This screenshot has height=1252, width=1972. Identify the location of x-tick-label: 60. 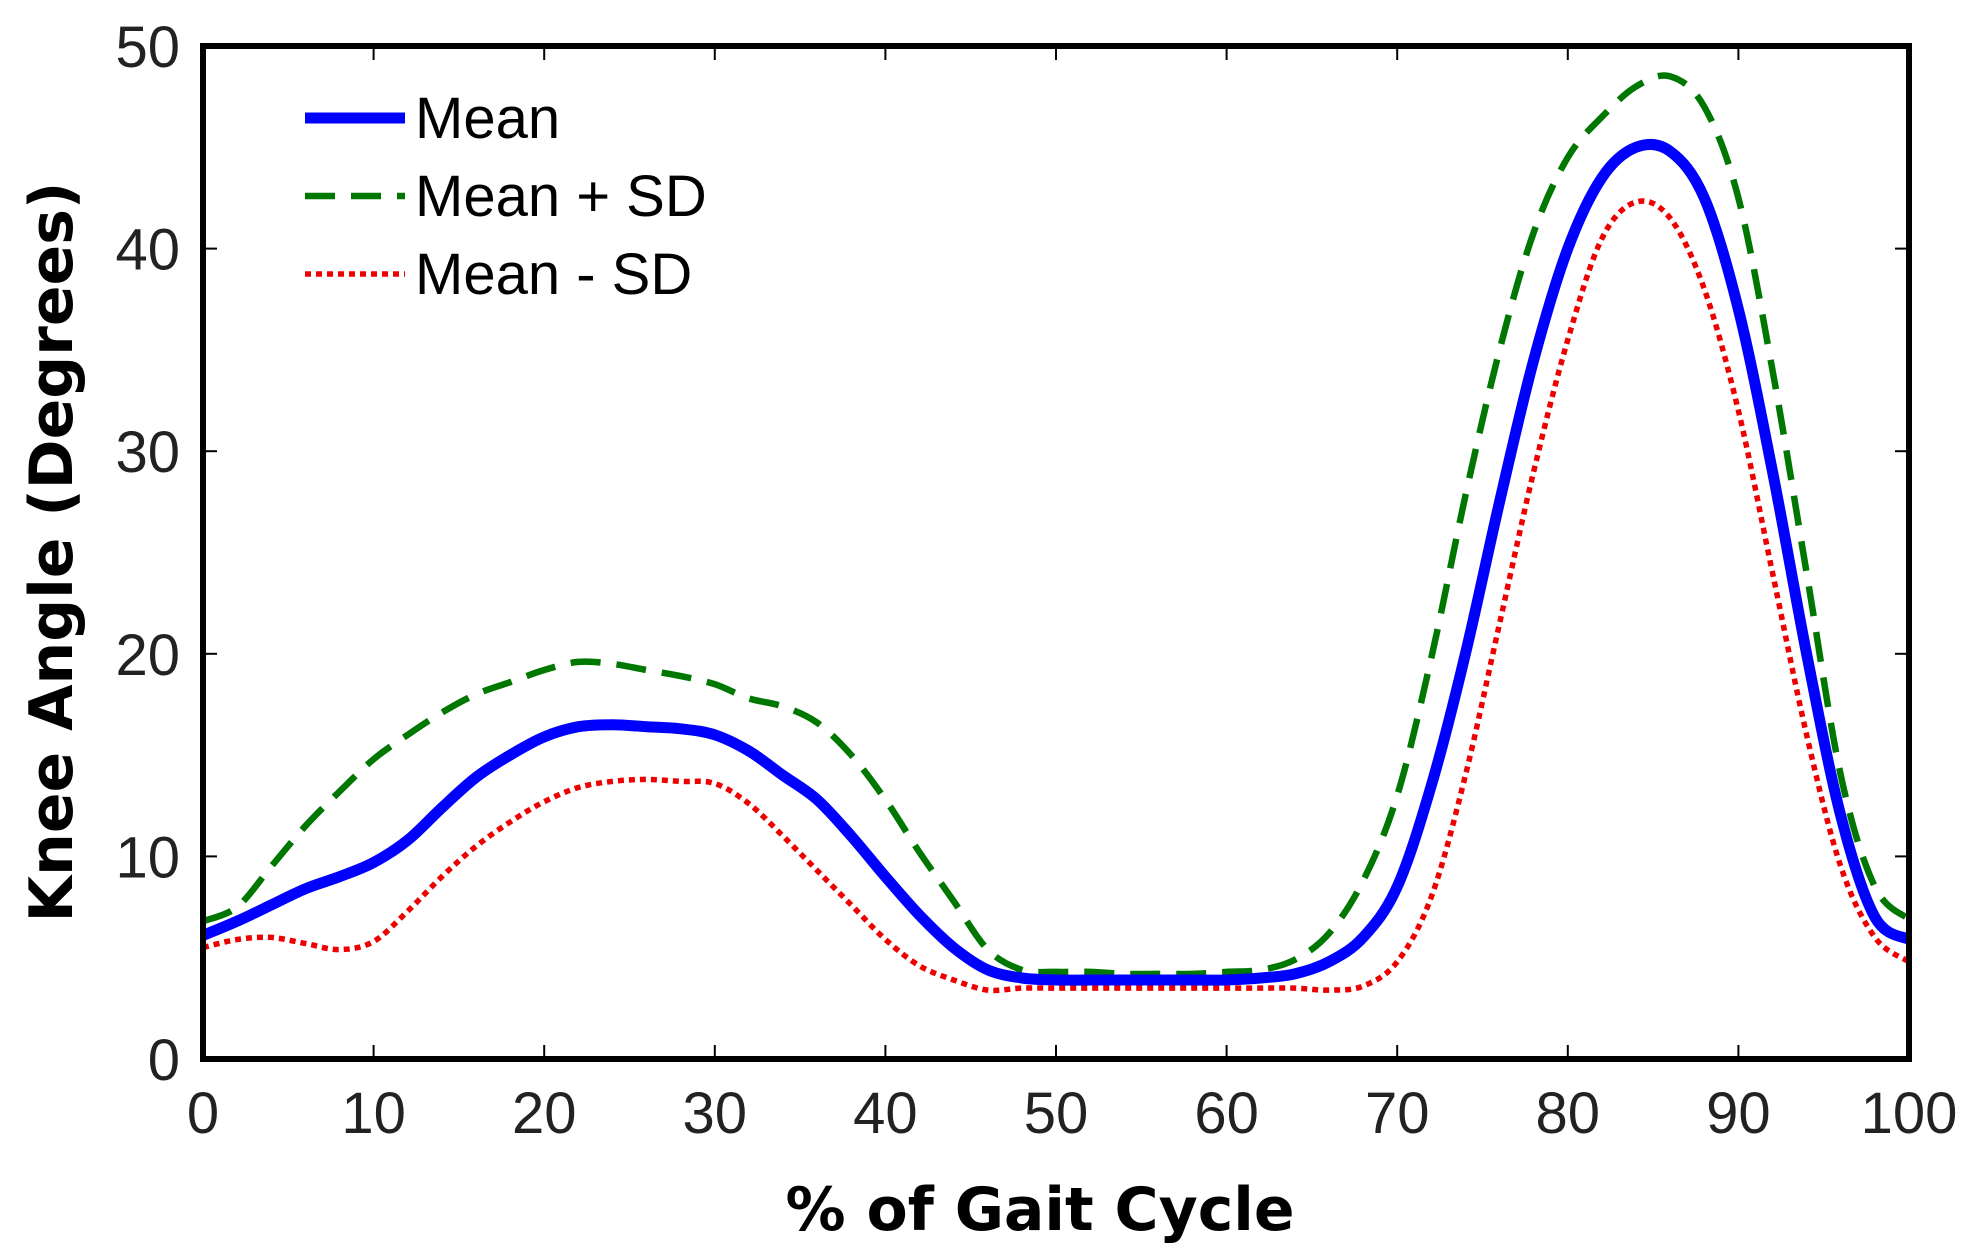
(1226, 1113).